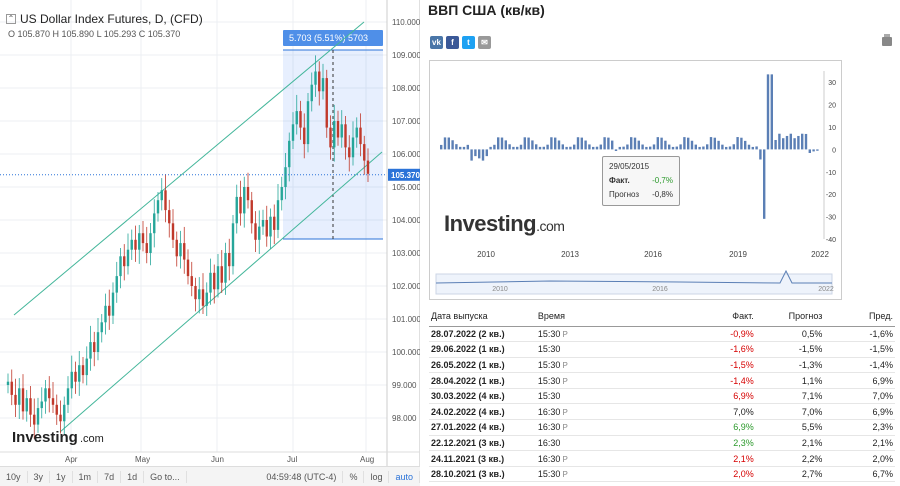  Describe the element at coordinates (486, 254) in the screenshot. I see `gdp-x-tick: 2010` at that location.